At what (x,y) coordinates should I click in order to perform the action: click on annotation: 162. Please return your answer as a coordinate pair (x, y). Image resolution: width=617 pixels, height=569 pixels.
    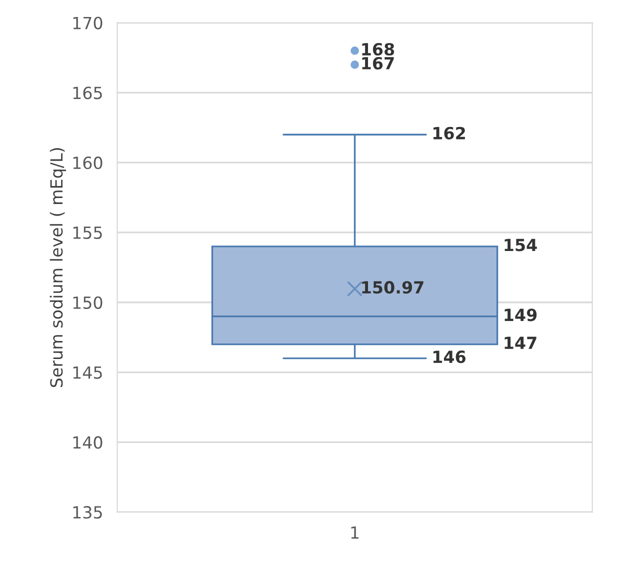
    Looking at the image, I should click on (449, 133).